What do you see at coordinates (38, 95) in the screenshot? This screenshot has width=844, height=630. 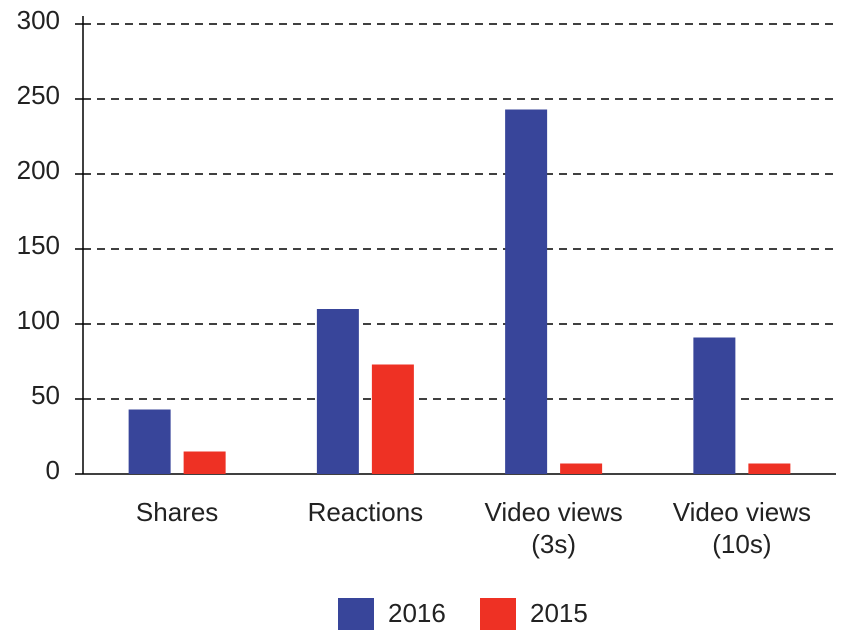 I see `y-tick-label: 250` at bounding box center [38, 95].